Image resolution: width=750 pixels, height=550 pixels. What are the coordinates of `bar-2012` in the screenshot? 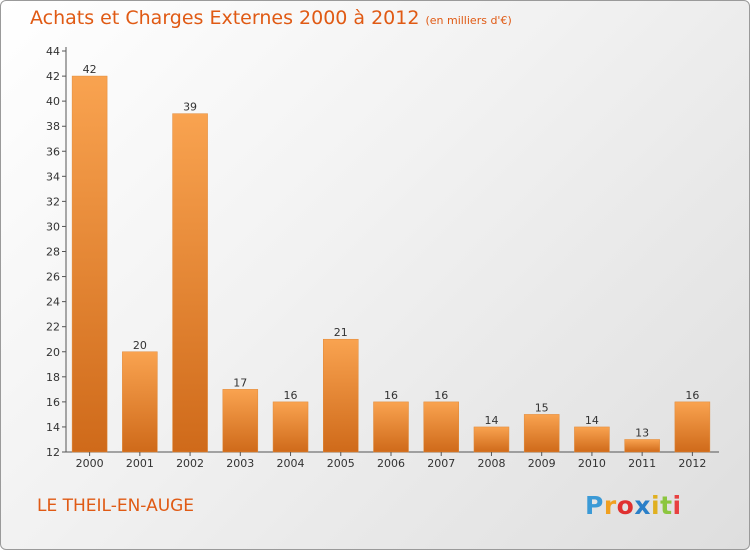 It's located at (692, 427).